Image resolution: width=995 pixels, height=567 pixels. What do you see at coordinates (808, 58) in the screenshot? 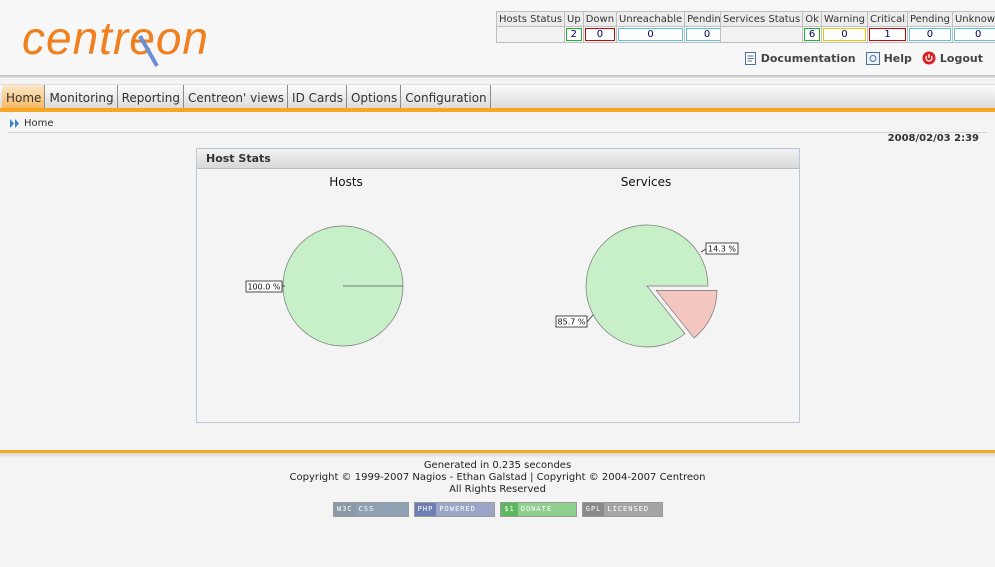
I see `documentation-label: Documentation` at bounding box center [808, 58].